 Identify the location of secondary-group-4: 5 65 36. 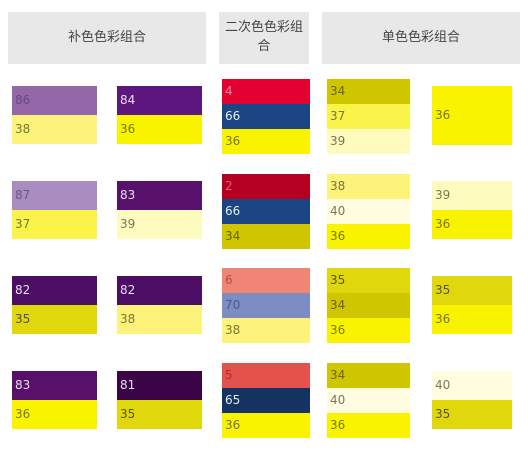
(266, 400).